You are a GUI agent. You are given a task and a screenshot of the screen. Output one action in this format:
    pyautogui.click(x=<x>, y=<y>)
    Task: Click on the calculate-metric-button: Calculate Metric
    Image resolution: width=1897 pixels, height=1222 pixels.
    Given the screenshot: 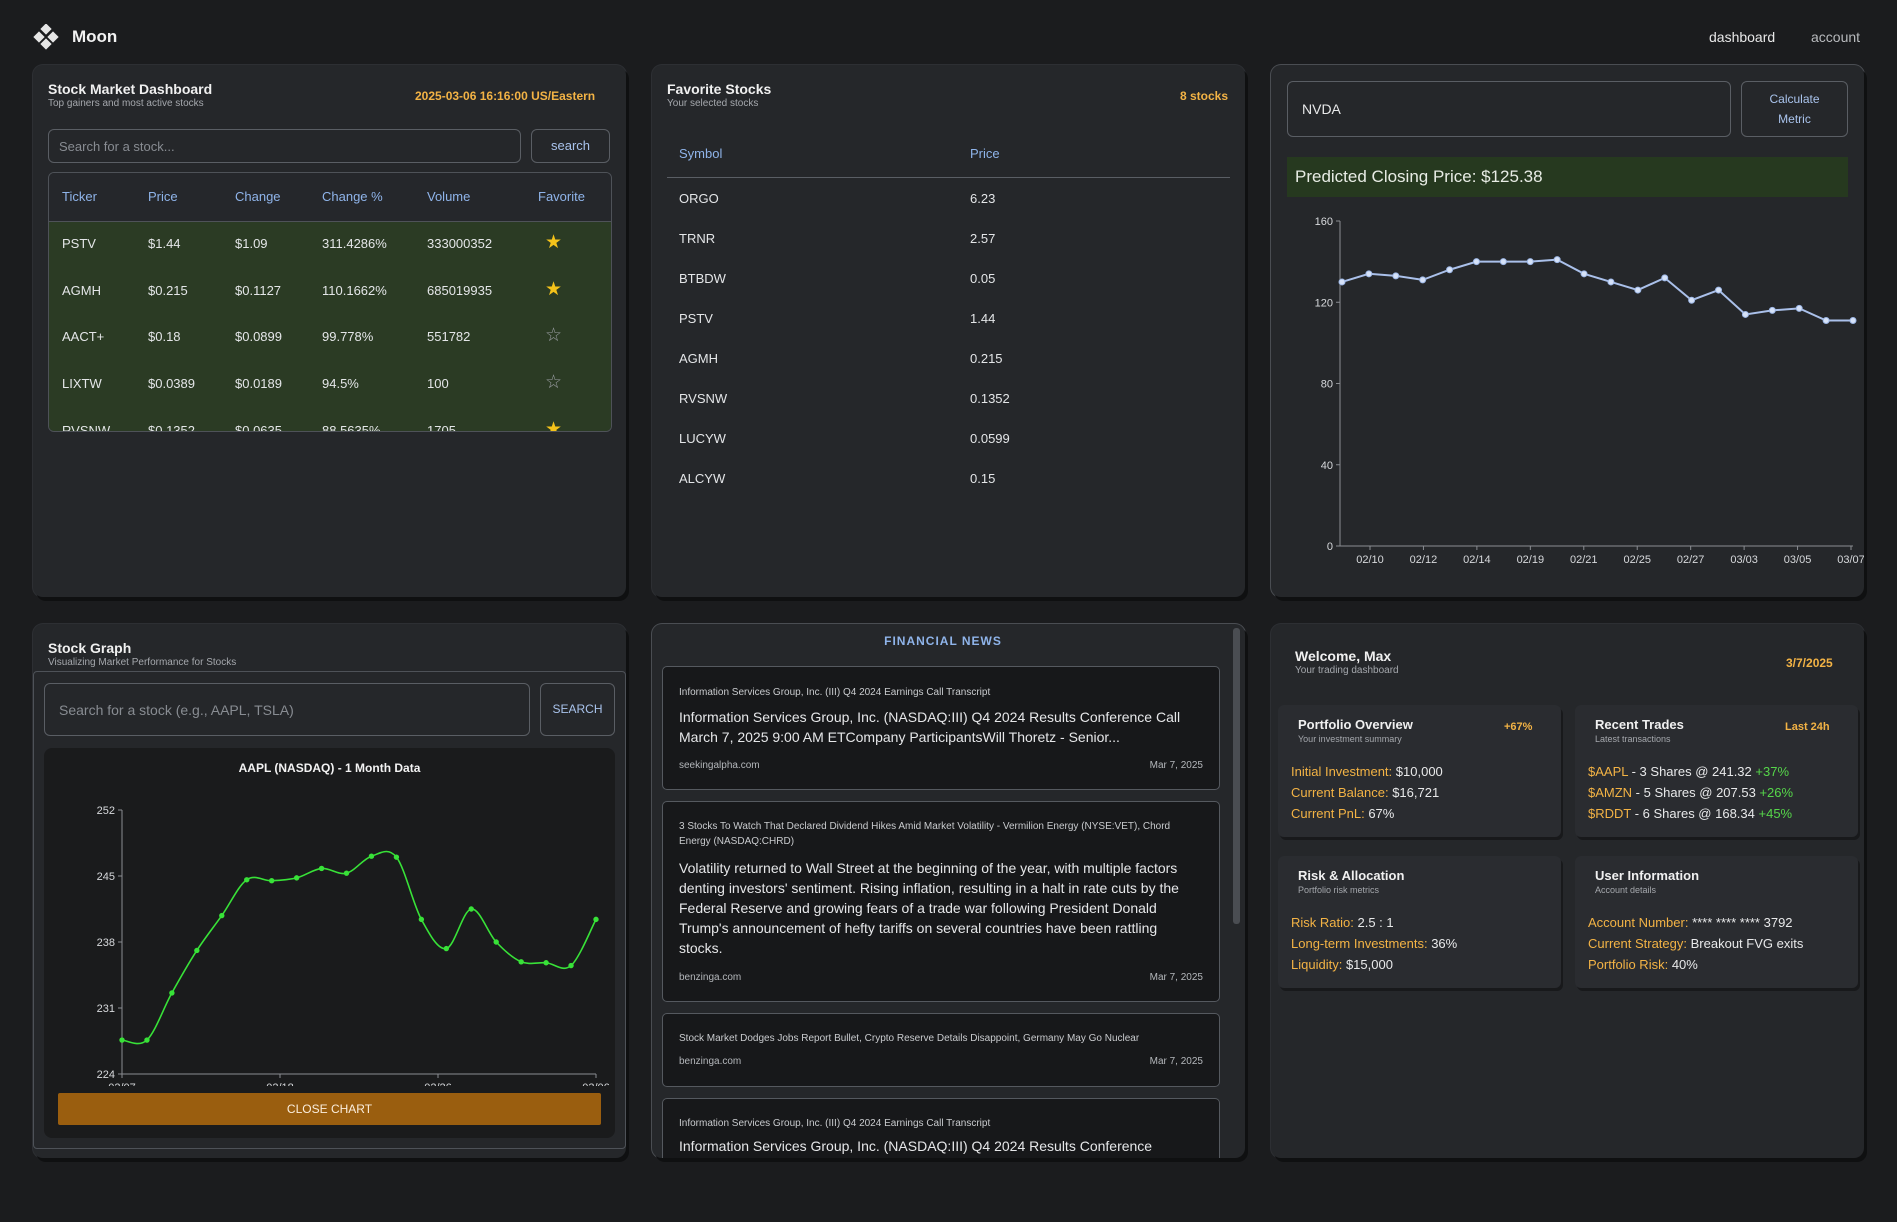 What is the action you would take?
    pyautogui.click(x=1794, y=109)
    